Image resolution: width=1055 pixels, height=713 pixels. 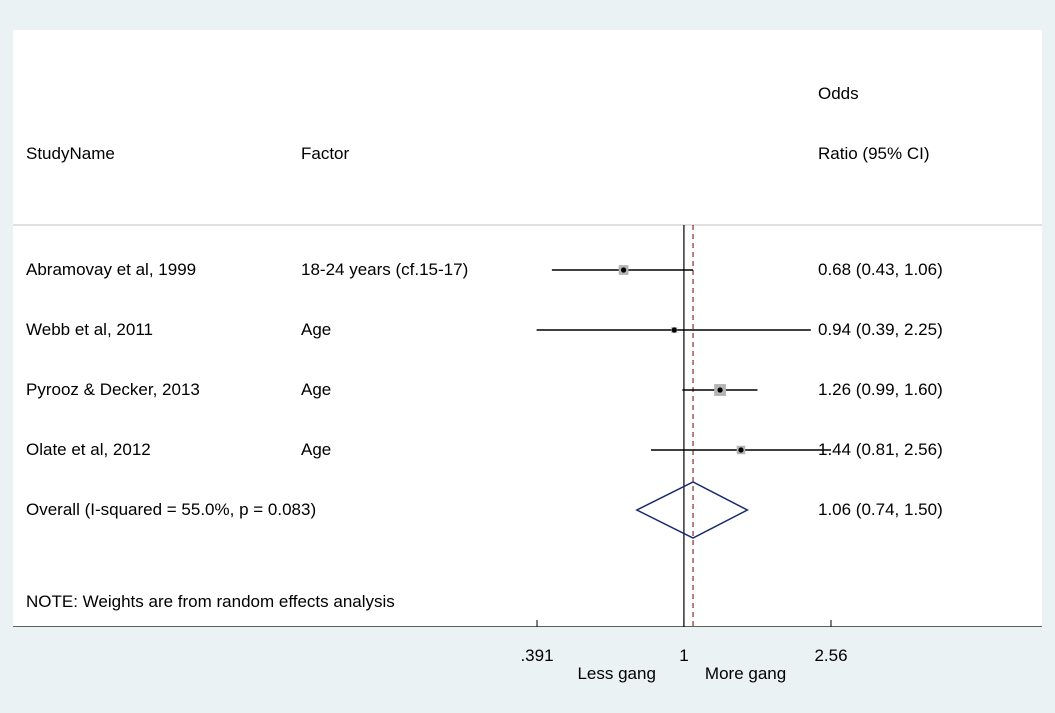 I want to click on study-name: Webb et al, 2011, so click(x=89, y=329).